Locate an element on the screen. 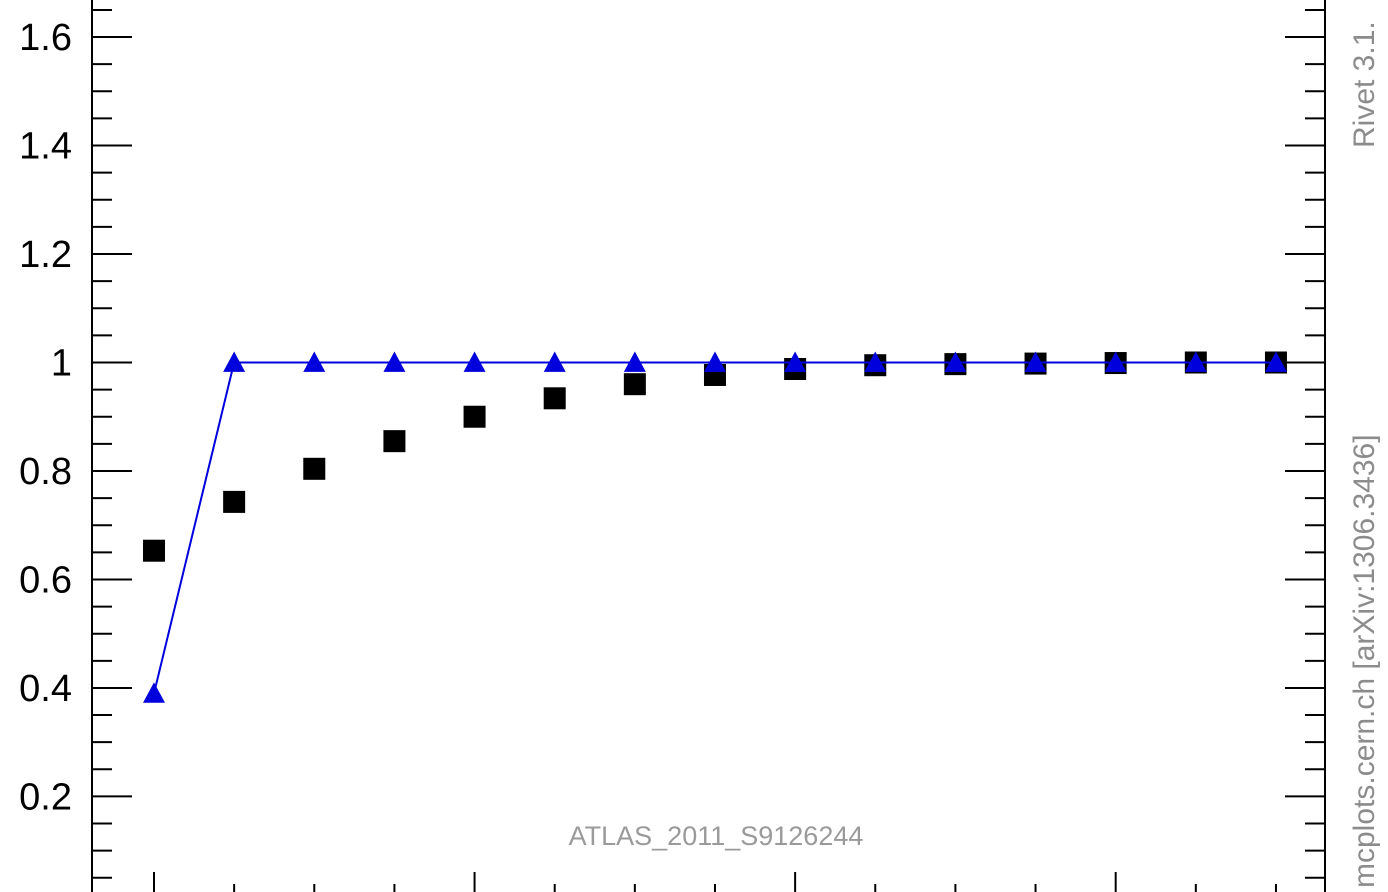 This screenshot has height=892, width=1388. y-tick-label: 0.2 is located at coordinates (45, 797).